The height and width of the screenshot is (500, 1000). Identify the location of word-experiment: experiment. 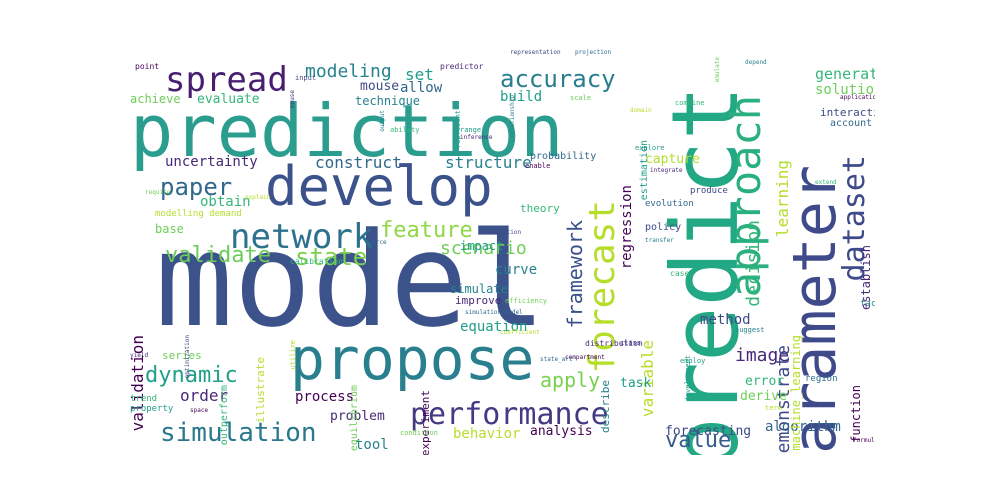
(425, 422).